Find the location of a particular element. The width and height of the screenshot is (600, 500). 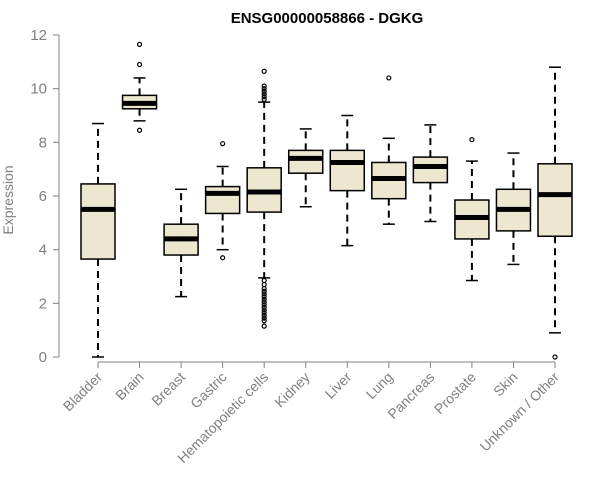

x-tick-label-brain: Brain is located at coordinates (129, 386).